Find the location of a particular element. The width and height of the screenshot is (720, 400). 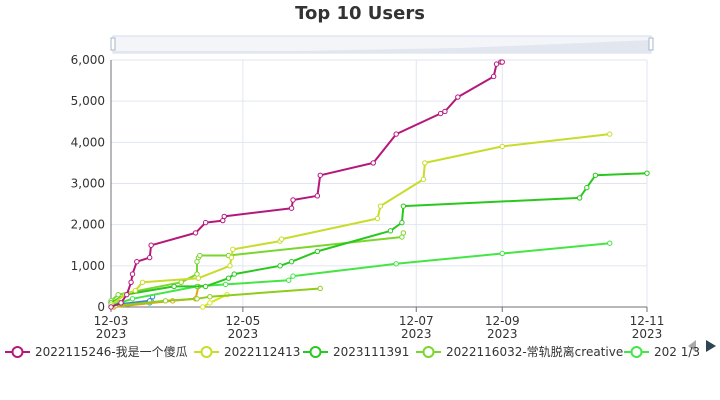

legend-pager: 1/3 is located at coordinates (698, 349).